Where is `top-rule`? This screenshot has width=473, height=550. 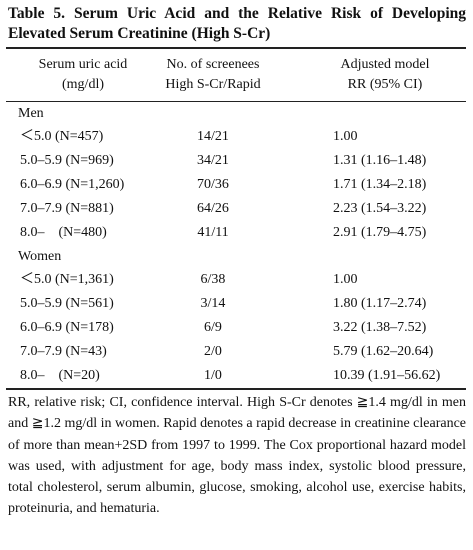 top-rule is located at coordinates (236, 48).